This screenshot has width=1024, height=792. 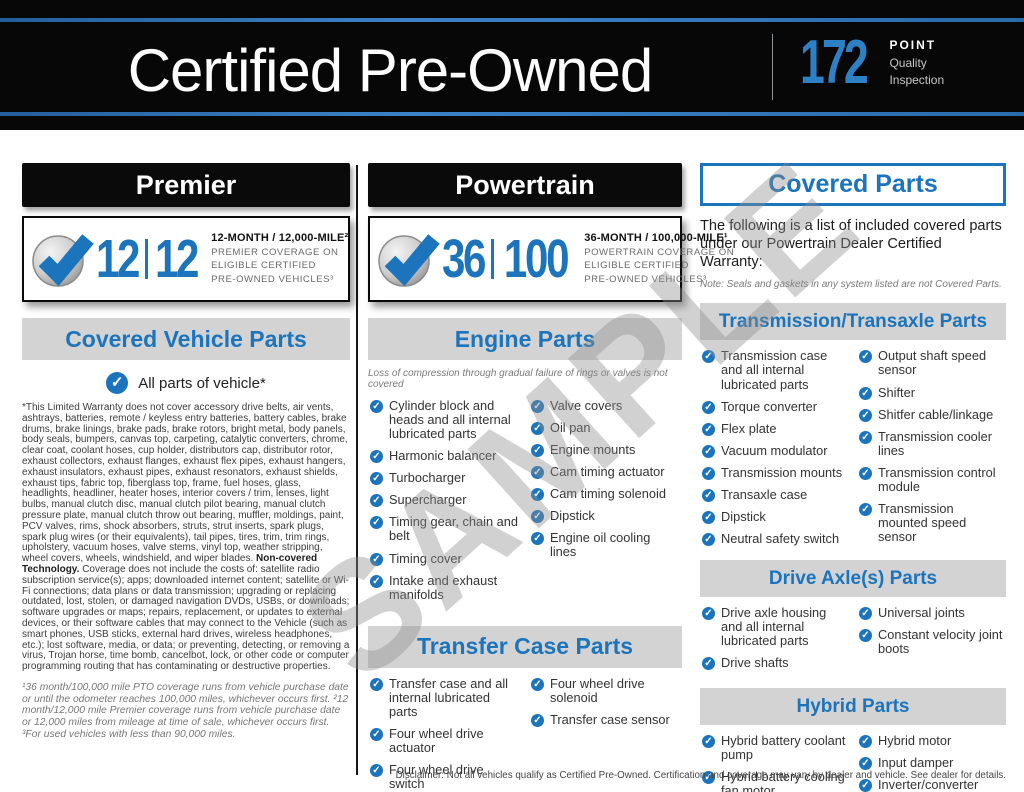 I want to click on premier-header-bar: Premier, so click(x=186, y=185).